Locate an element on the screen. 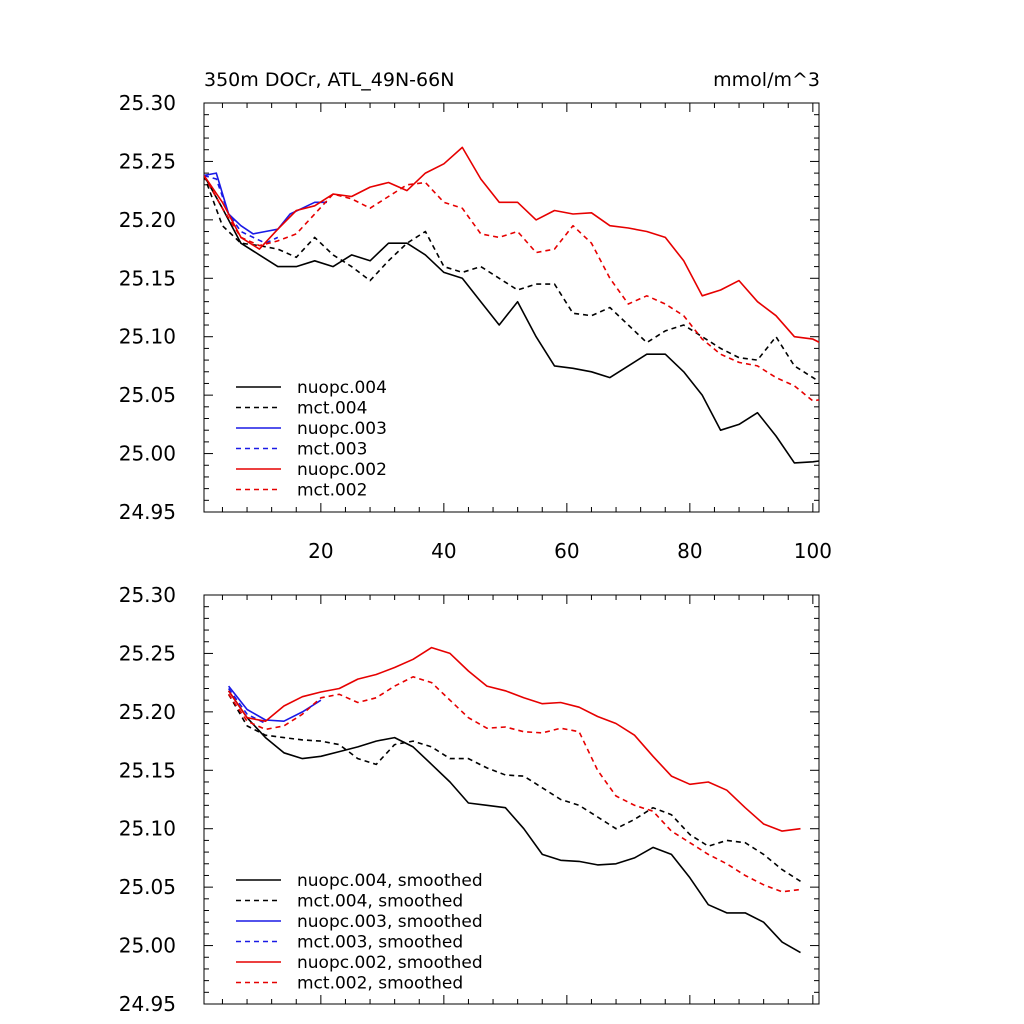 The image size is (1024, 1024). chart-title: 350m DOCr, ATL_49N-66N is located at coordinates (329, 80).